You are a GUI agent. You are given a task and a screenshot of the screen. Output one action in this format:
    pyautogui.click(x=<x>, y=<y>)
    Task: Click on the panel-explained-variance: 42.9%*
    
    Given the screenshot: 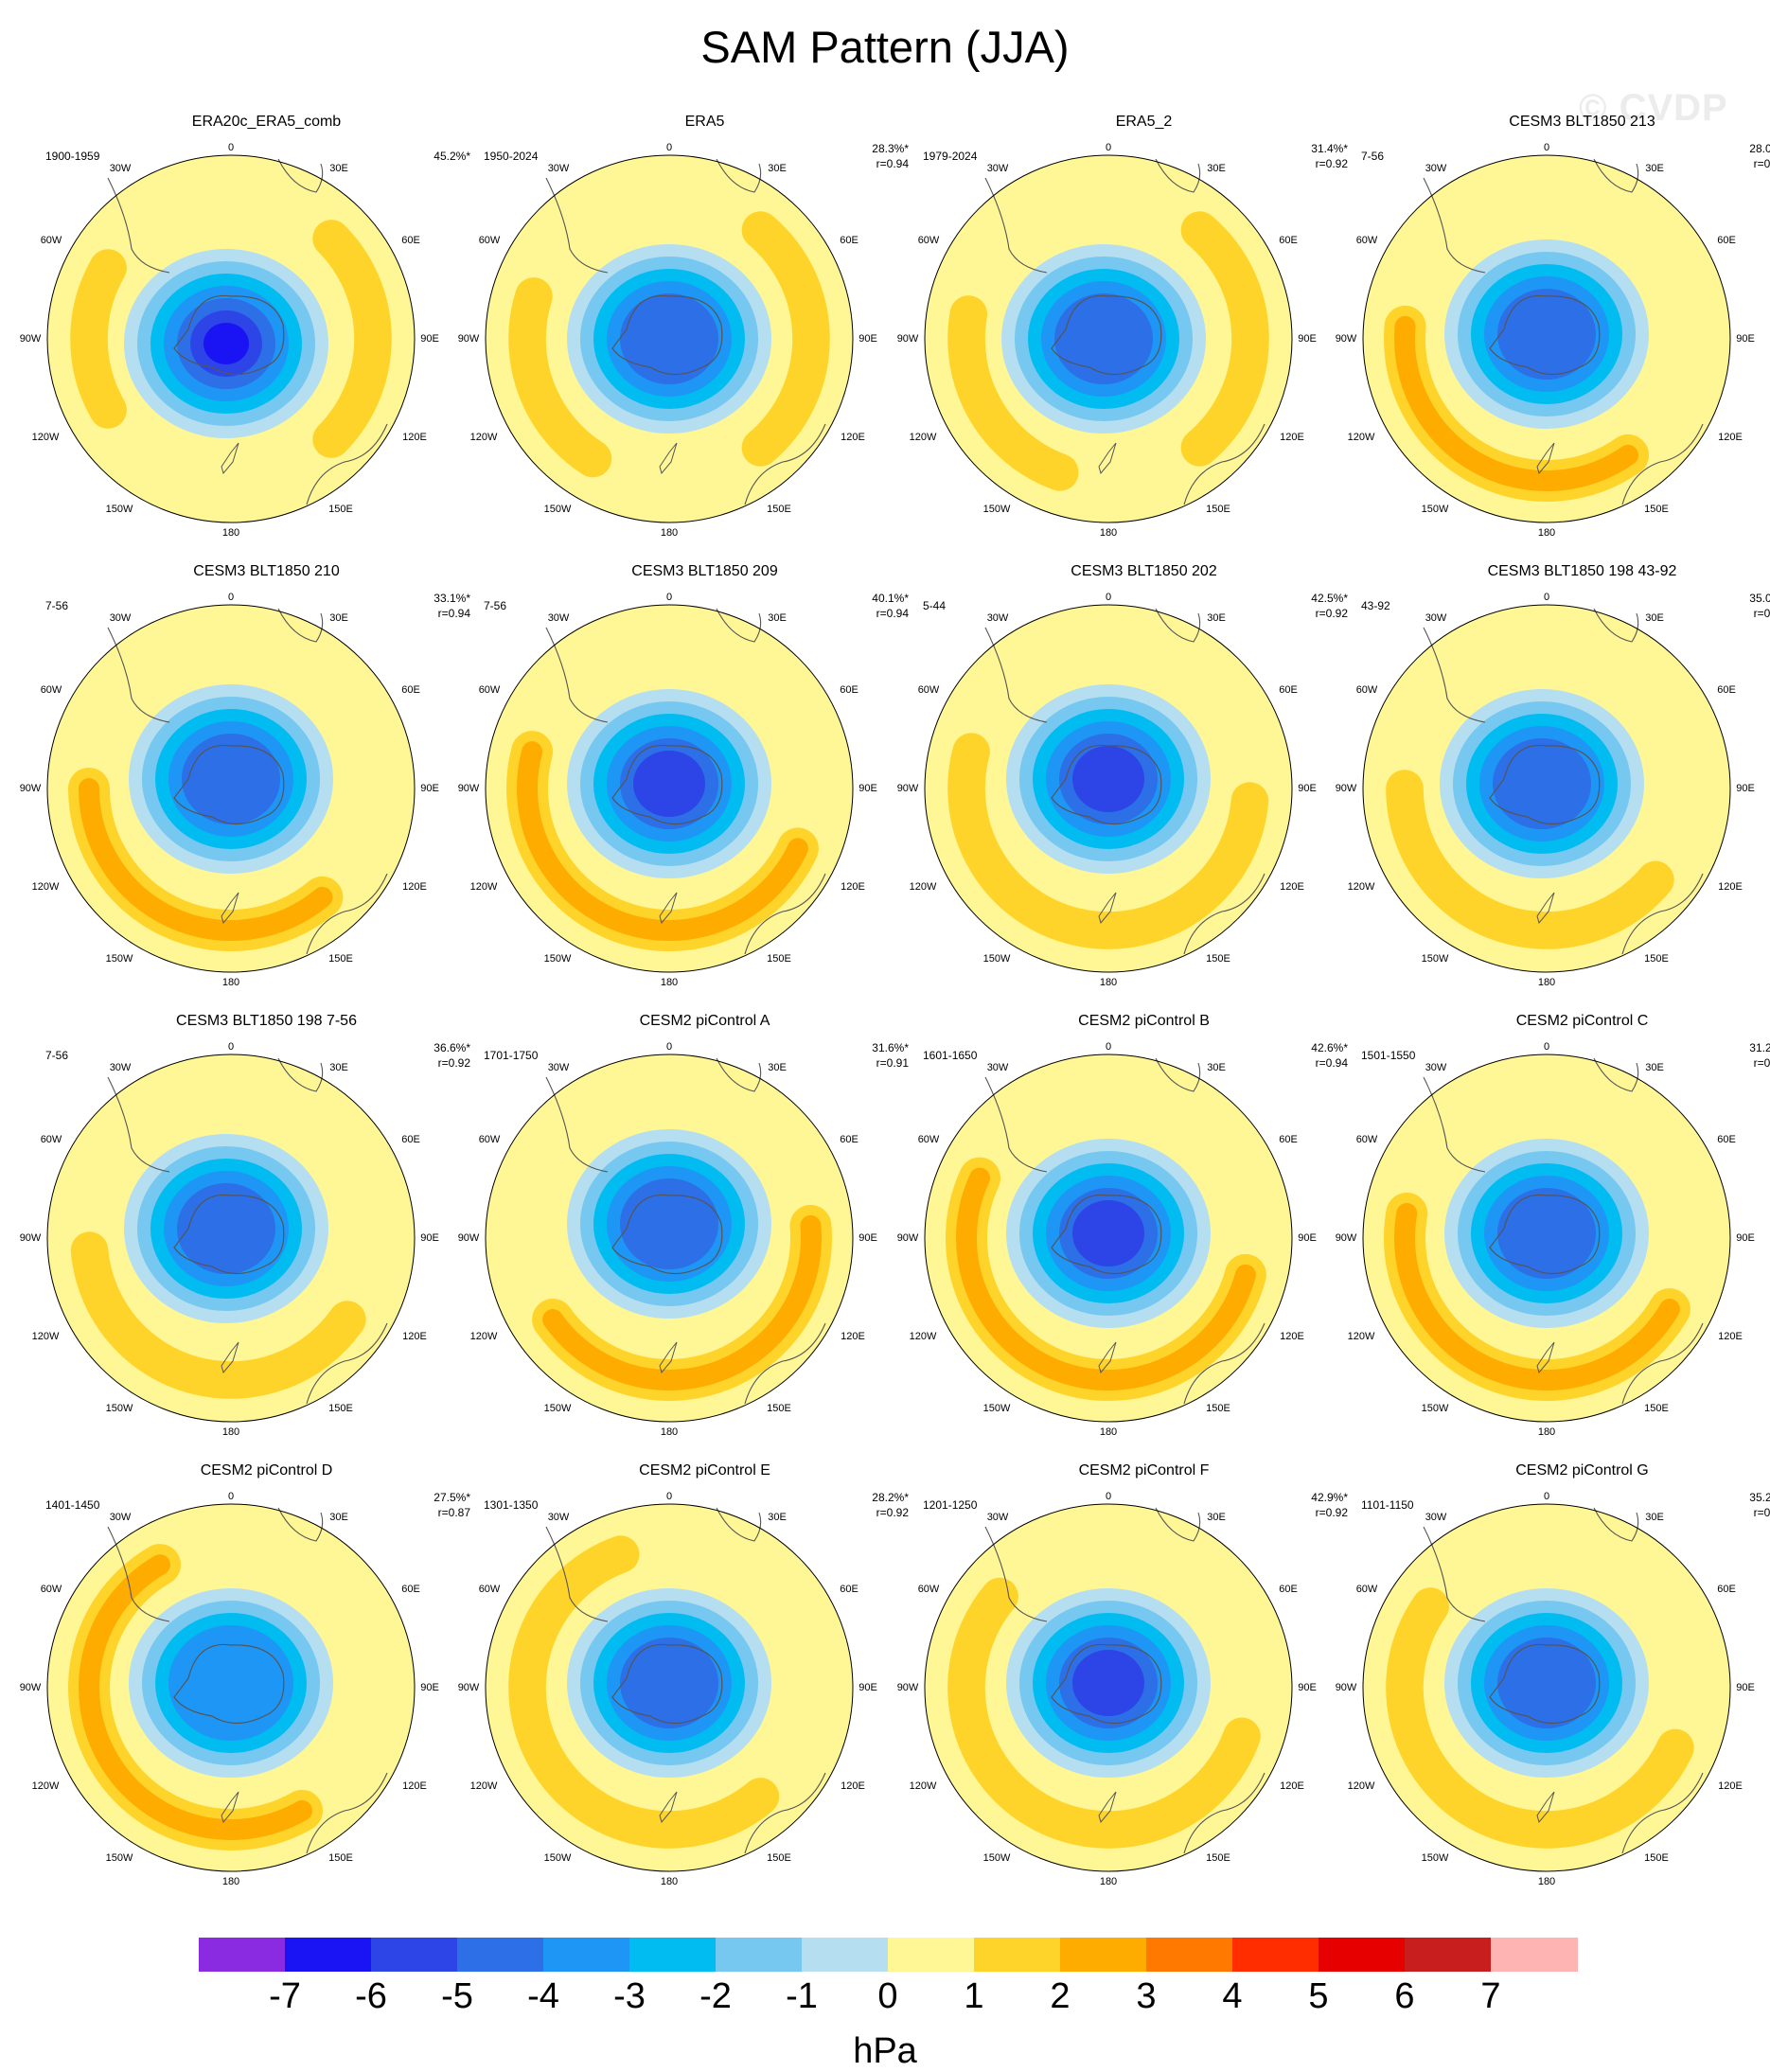 What is the action you would take?
    pyautogui.click(x=1329, y=1497)
    